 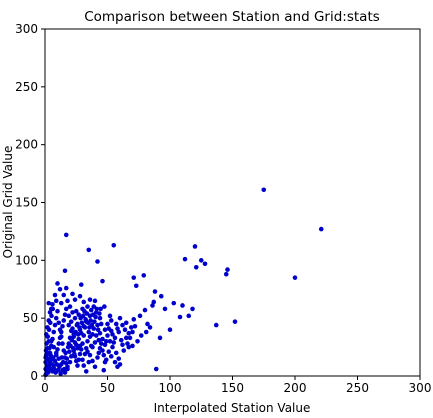 I want to click on x-axis-title: Interpolated Station Value, so click(x=232, y=408).